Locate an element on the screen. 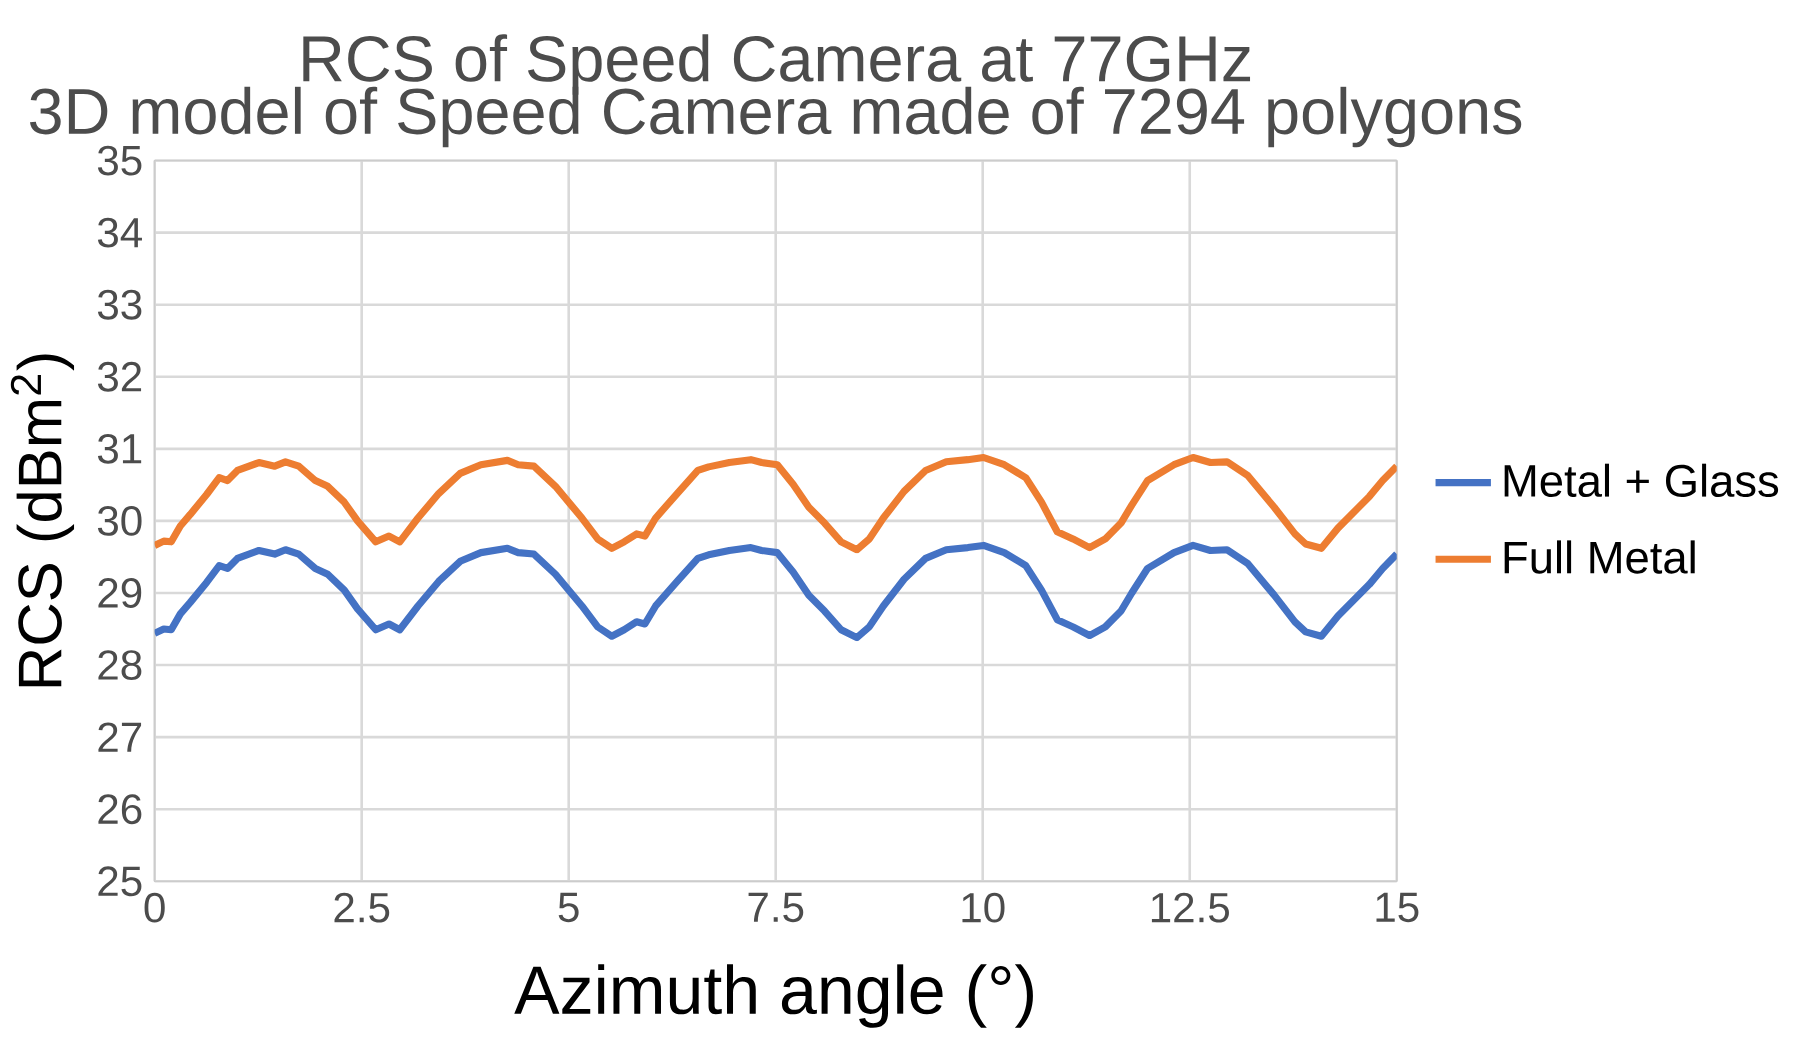 The height and width of the screenshot is (1039, 1796). y-tick-label: 28 is located at coordinates (120, 665).